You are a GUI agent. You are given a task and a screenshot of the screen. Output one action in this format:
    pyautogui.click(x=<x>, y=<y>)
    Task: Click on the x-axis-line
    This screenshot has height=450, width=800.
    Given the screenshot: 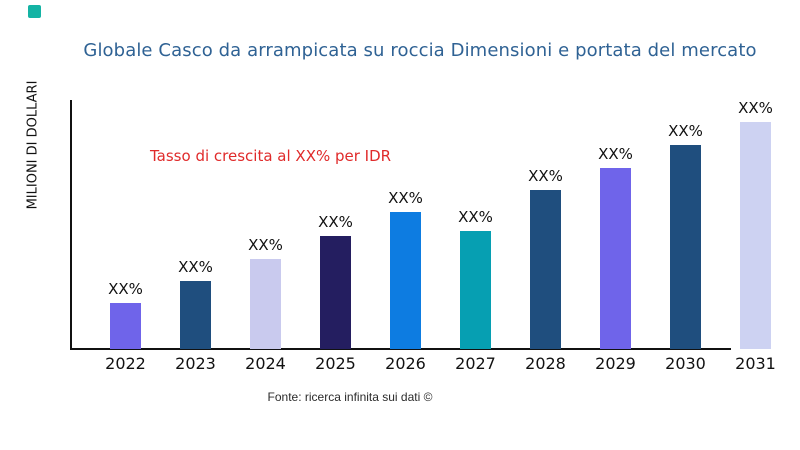 What is the action you would take?
    pyautogui.click(x=400, y=349)
    